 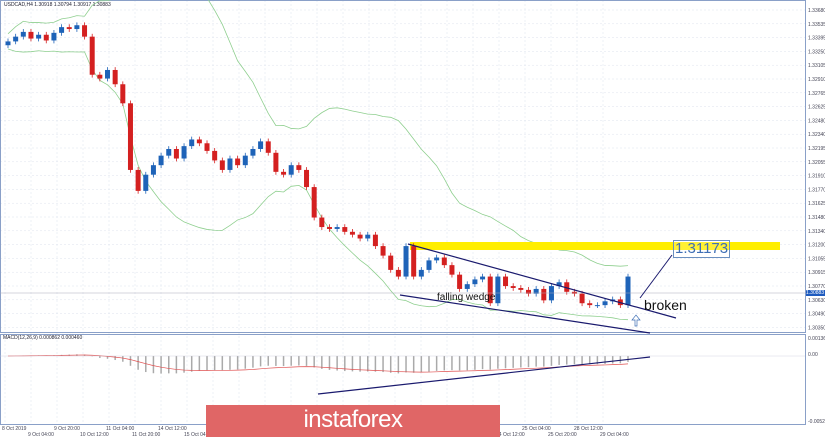 What do you see at coordinates (318, 363) in the screenshot?
I see `macd-signal-line` at bounding box center [318, 363].